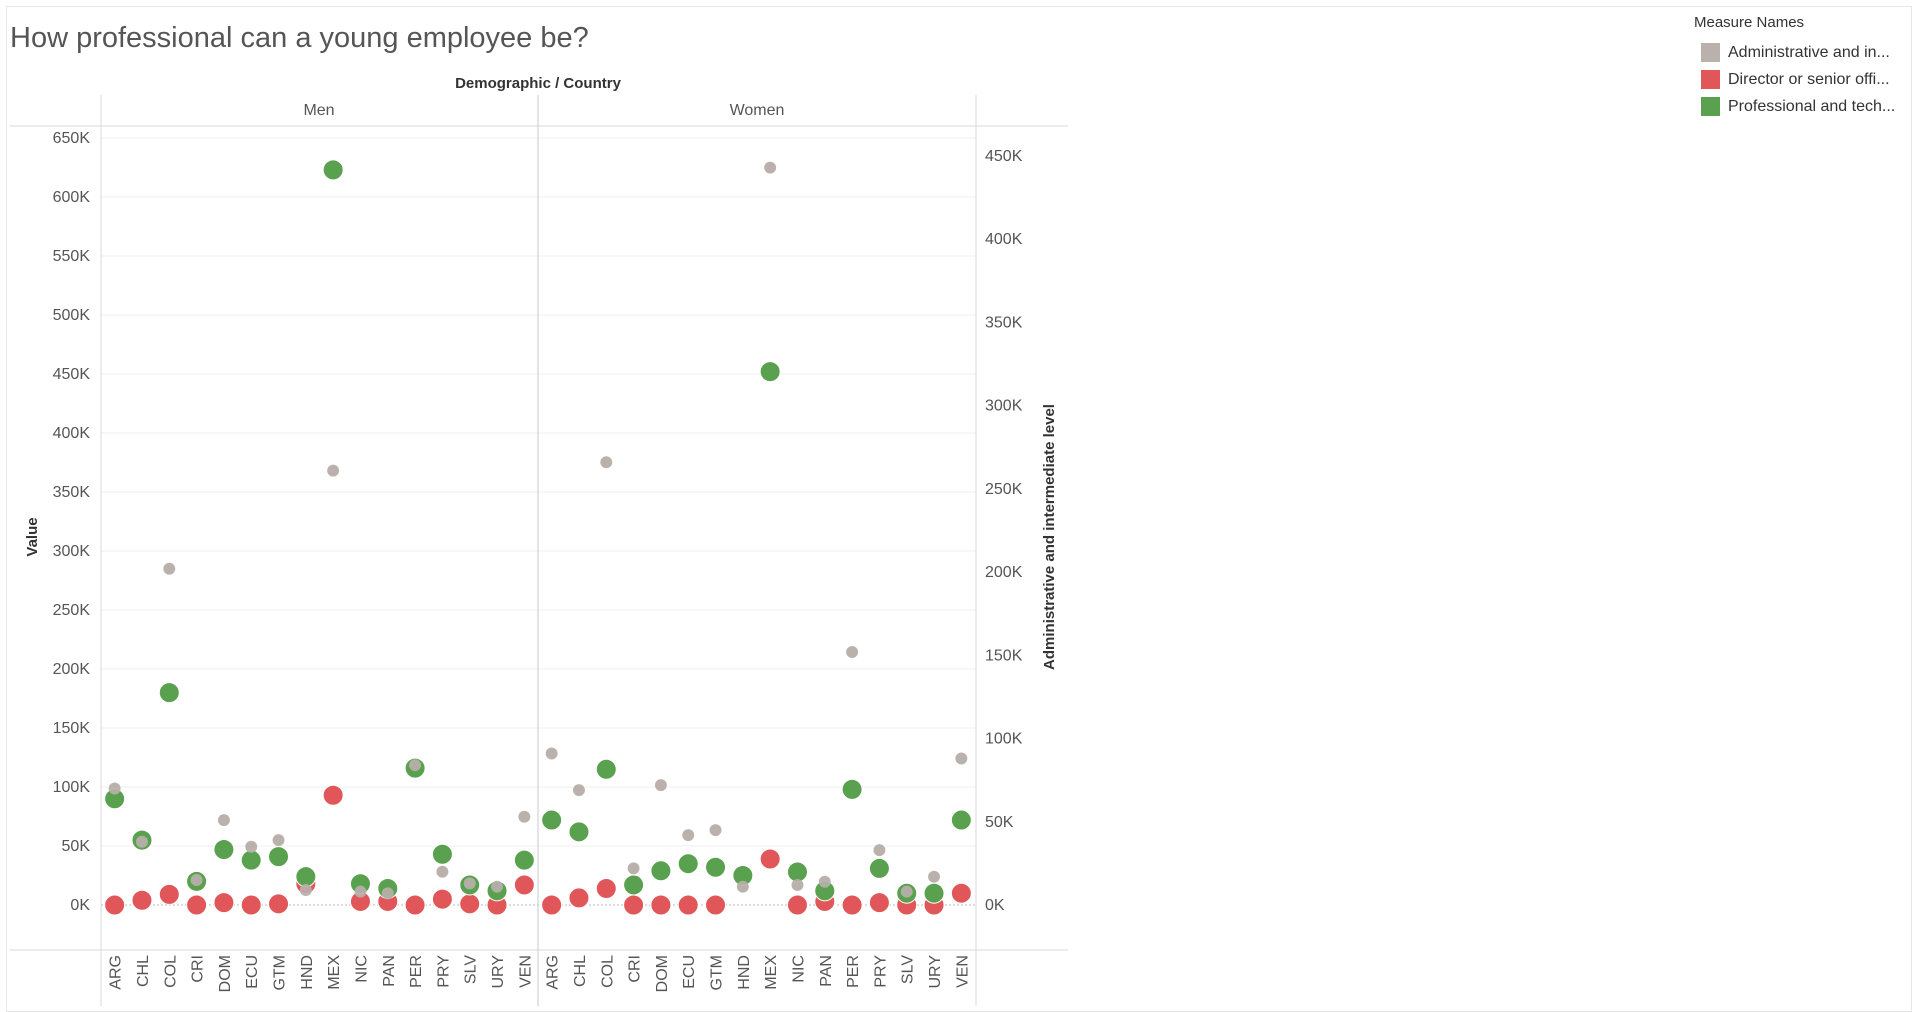 This screenshot has width=1920, height=1012. What do you see at coordinates (389, 971) in the screenshot?
I see `x-tick-label: PAN` at bounding box center [389, 971].